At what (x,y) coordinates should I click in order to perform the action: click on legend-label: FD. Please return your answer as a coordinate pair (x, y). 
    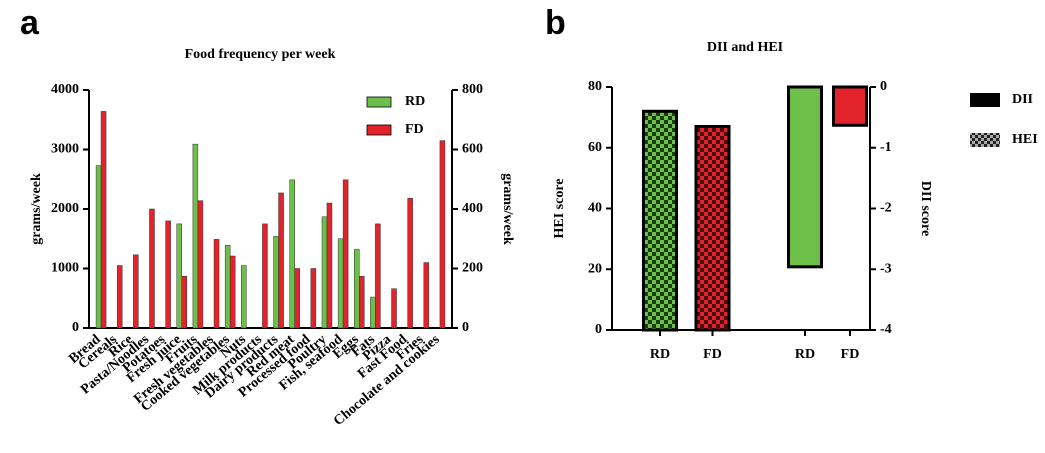
    Looking at the image, I should click on (414, 129).